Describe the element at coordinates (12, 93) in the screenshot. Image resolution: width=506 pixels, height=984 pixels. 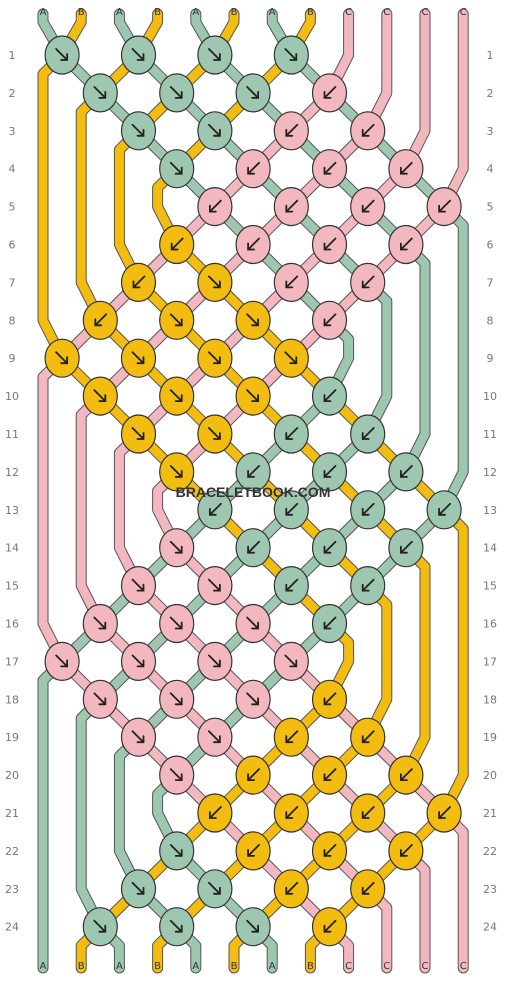
I see `row-label: 2` at that location.